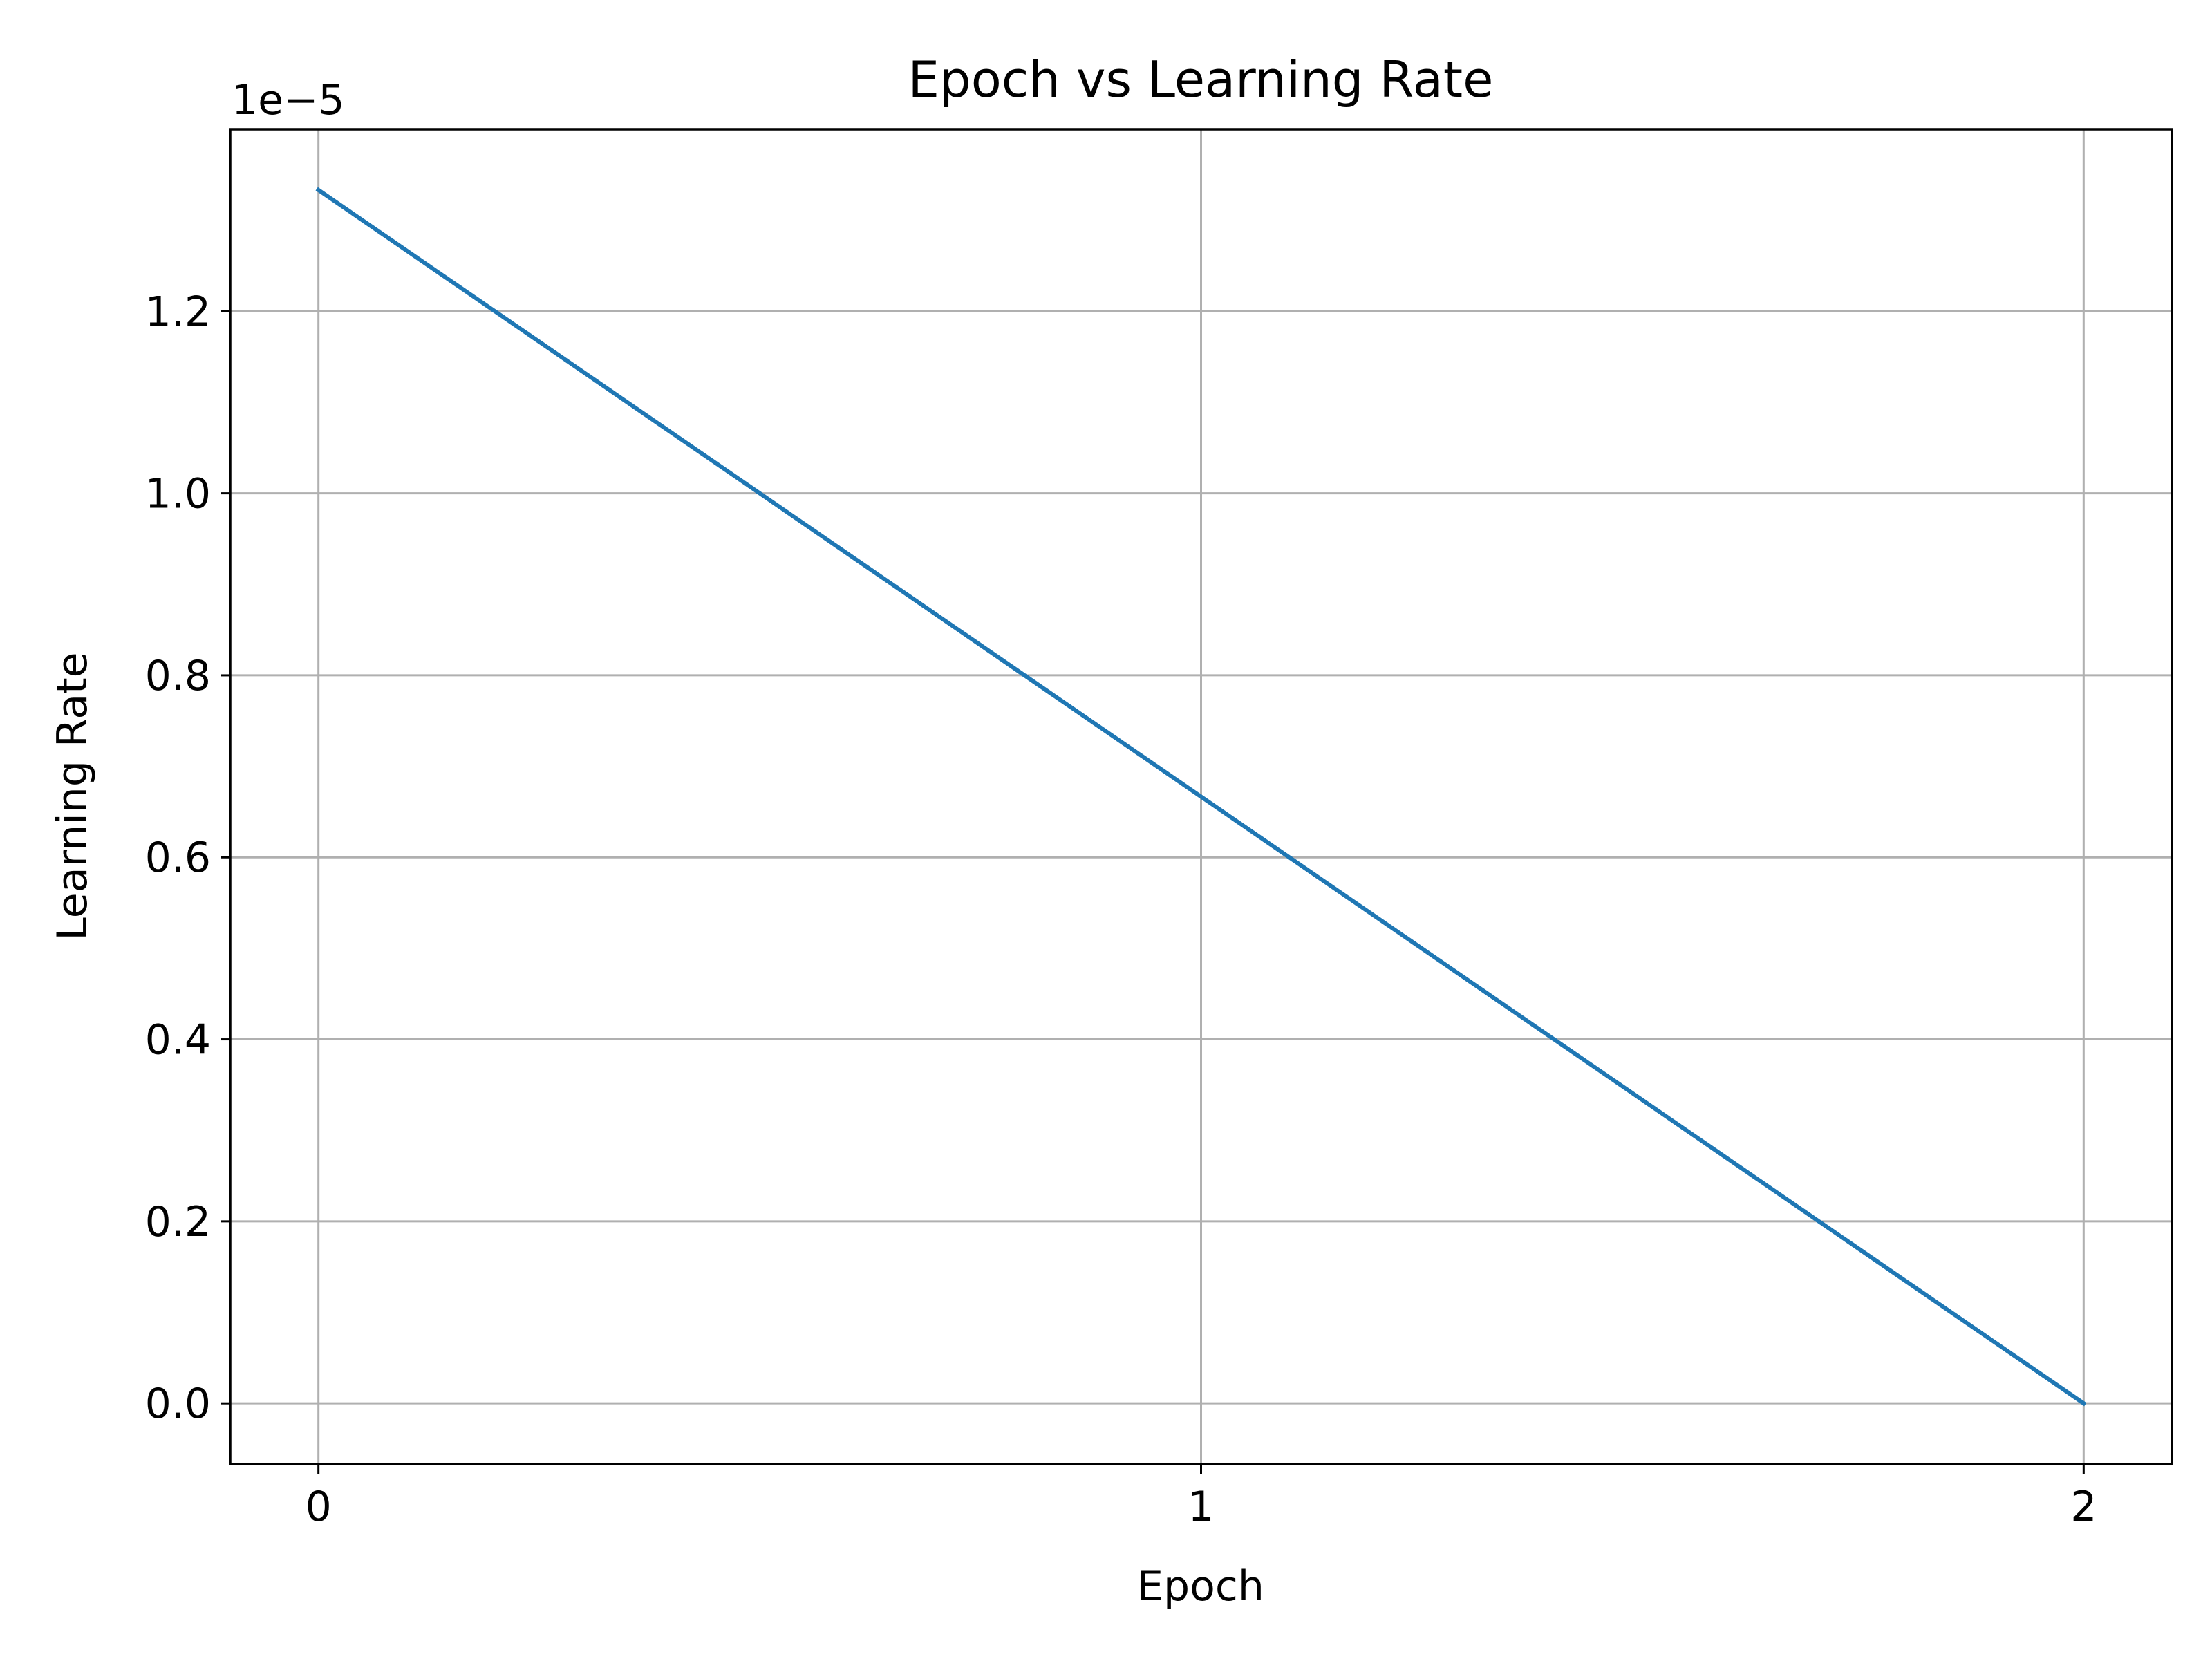 This screenshot has width=2212, height=1659. What do you see at coordinates (178, 1404) in the screenshot?
I see `y-tick-label: 0.0` at bounding box center [178, 1404].